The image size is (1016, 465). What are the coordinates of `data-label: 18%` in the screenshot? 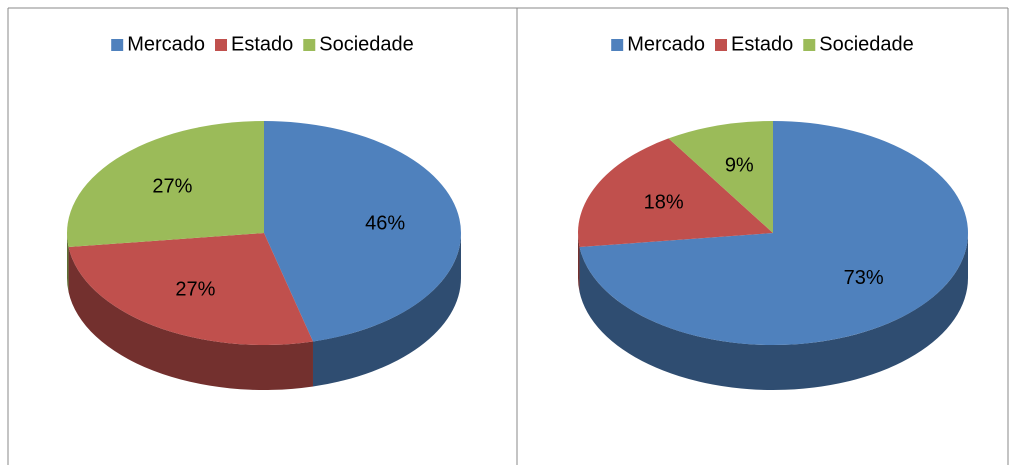 It's located at (664, 203).